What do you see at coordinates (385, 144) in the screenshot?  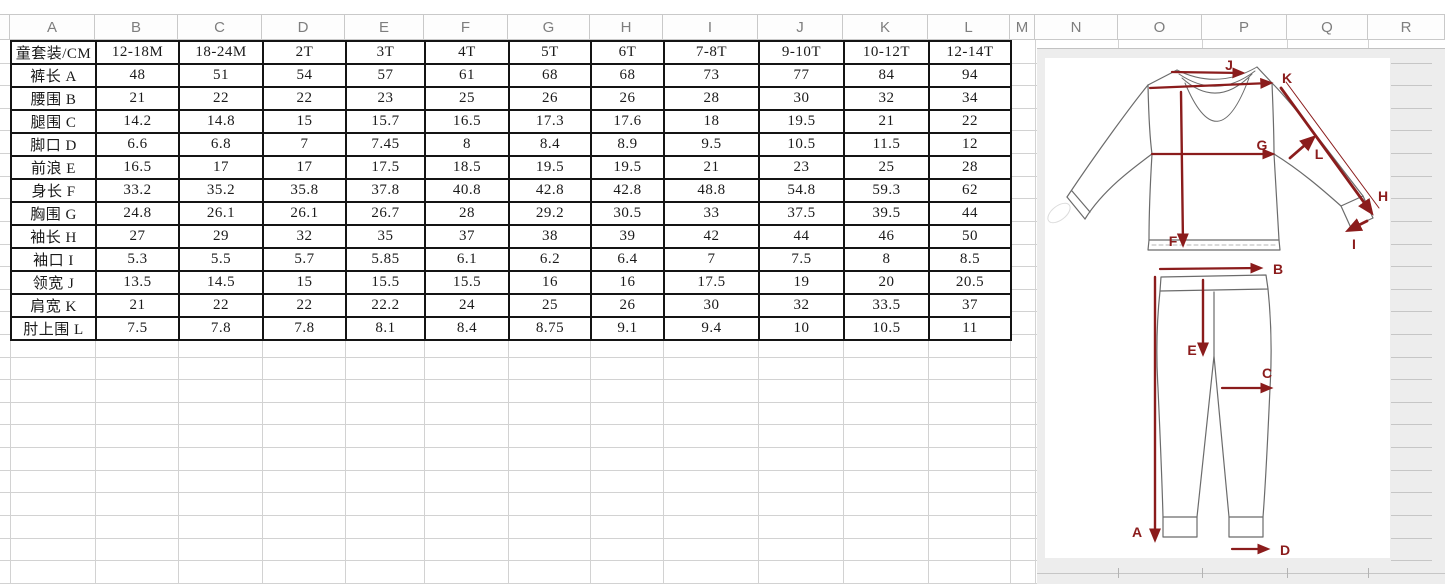 I see `table-cell: 7.45` at bounding box center [385, 144].